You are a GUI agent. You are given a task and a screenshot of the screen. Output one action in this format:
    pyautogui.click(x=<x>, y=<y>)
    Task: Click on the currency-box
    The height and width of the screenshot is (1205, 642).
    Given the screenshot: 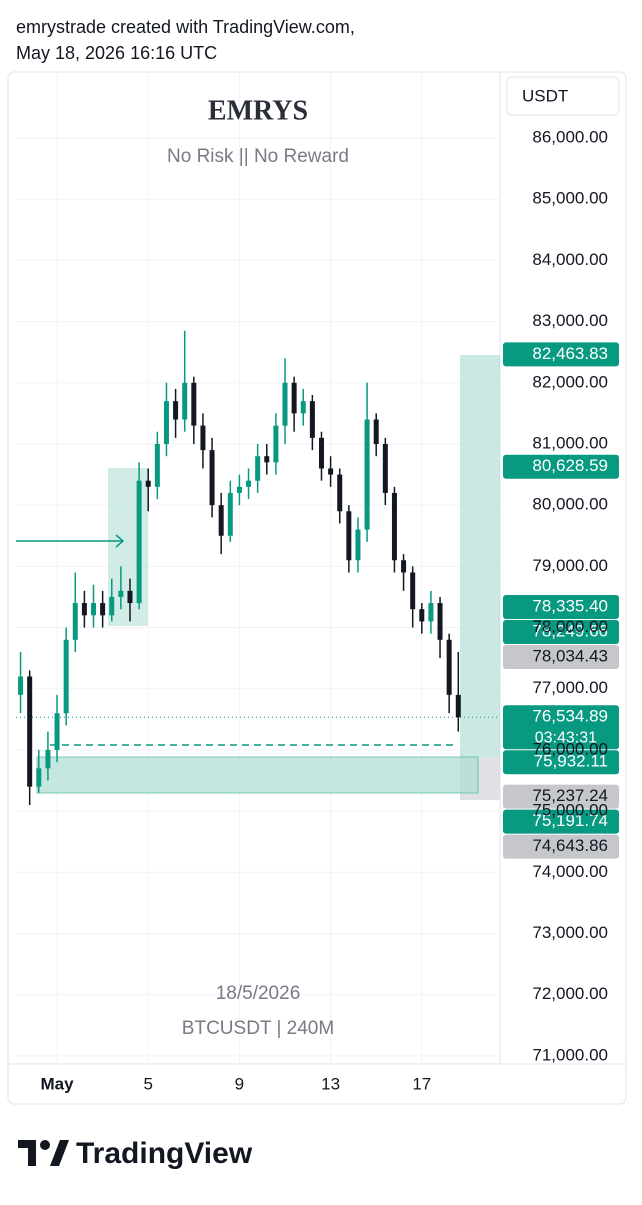 What is the action you would take?
    pyautogui.click(x=563, y=96)
    